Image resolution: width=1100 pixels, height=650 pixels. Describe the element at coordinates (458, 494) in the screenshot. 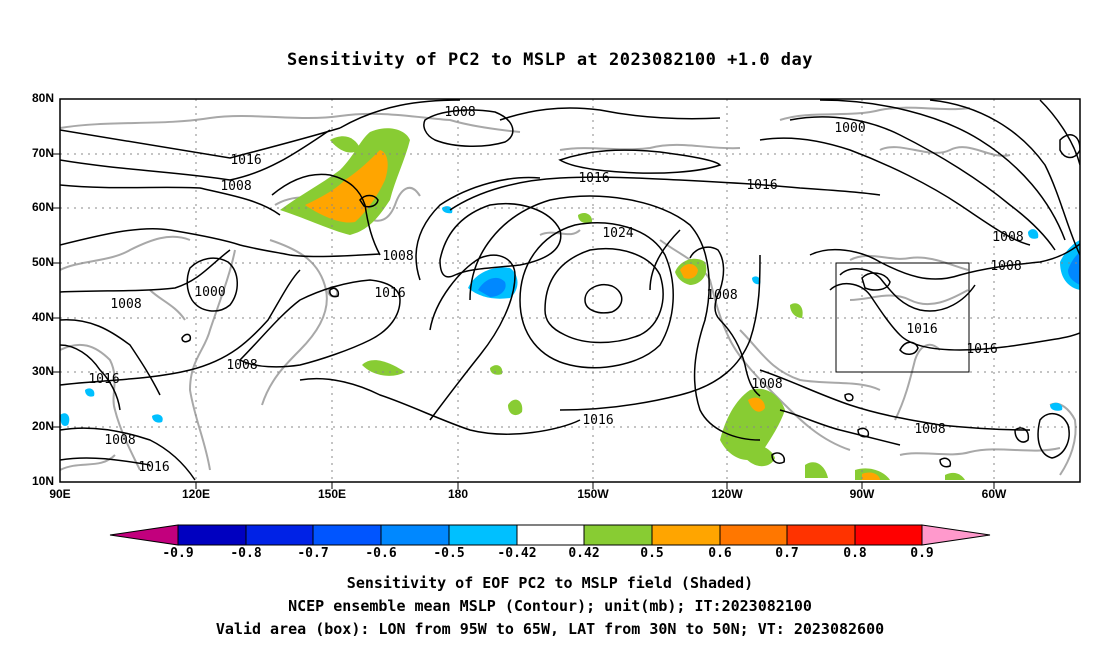

I see `lon-label: 180` at that location.